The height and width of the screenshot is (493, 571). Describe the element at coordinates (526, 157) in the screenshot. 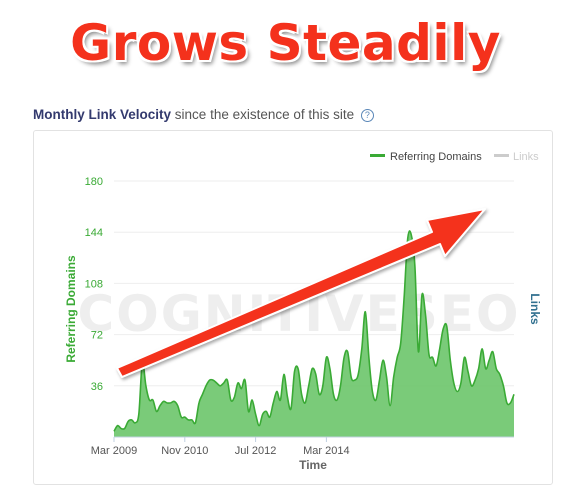

I see `legend-label-links: Links` at that location.